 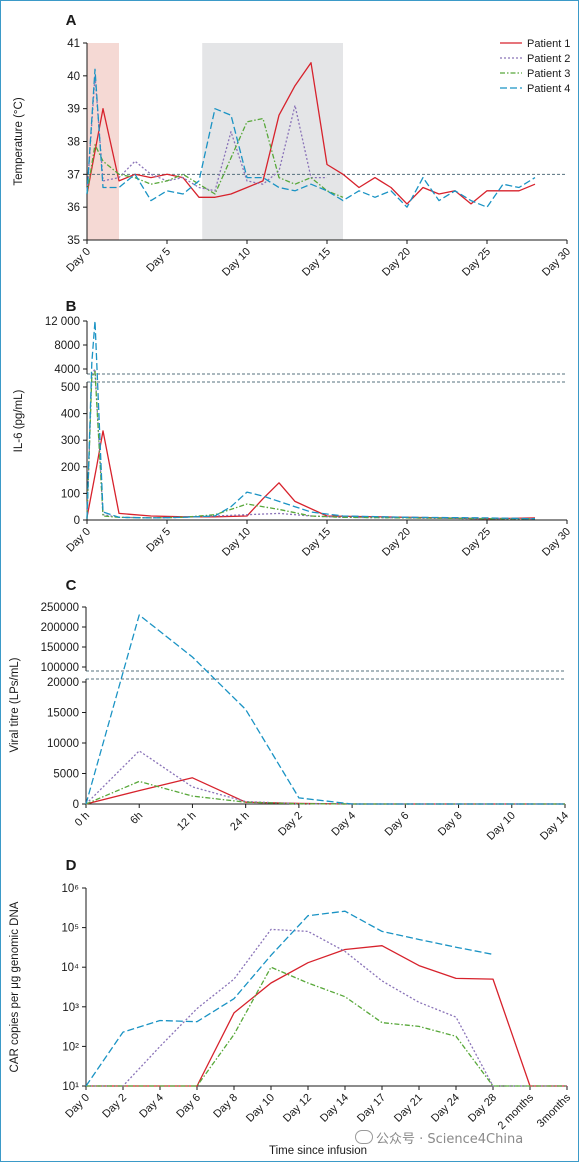 I want to click on x-tick-label-C: Day 8, so click(x=450, y=824).